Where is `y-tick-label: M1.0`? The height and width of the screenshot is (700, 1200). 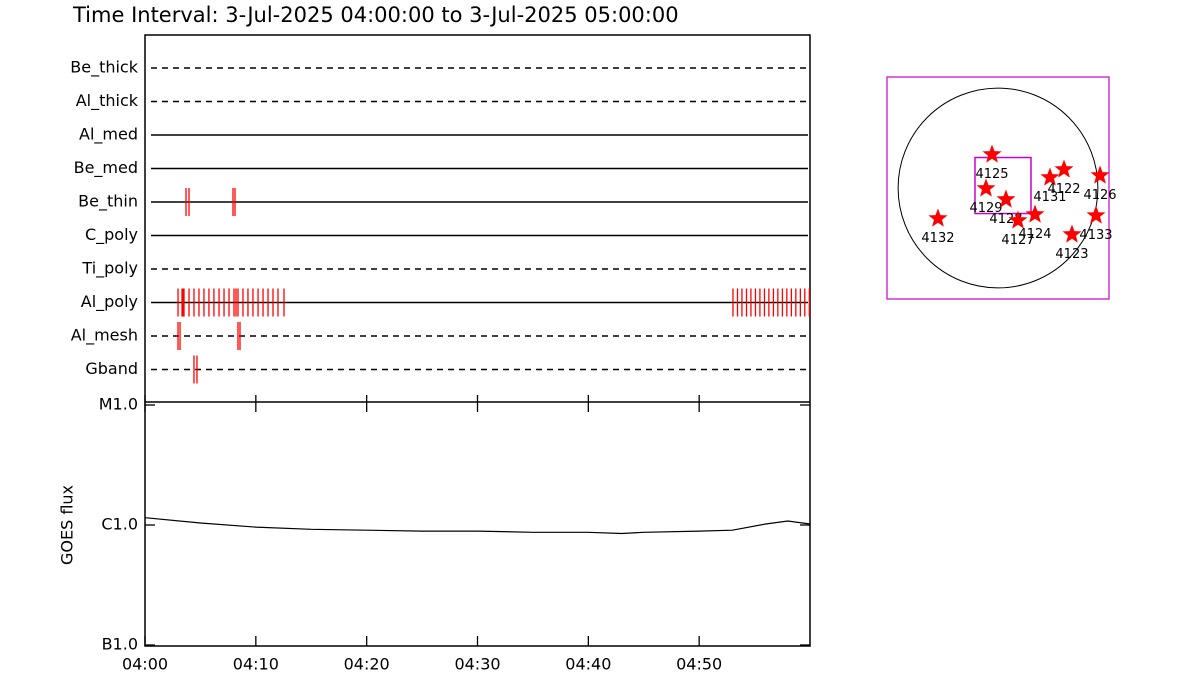
y-tick-label: M1.0 is located at coordinates (118, 404).